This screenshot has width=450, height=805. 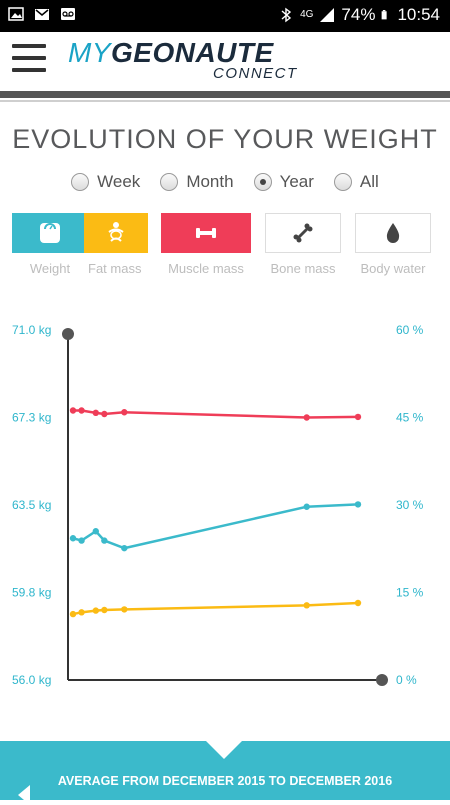 I want to click on x-axis-end-marker, so click(x=382, y=680).